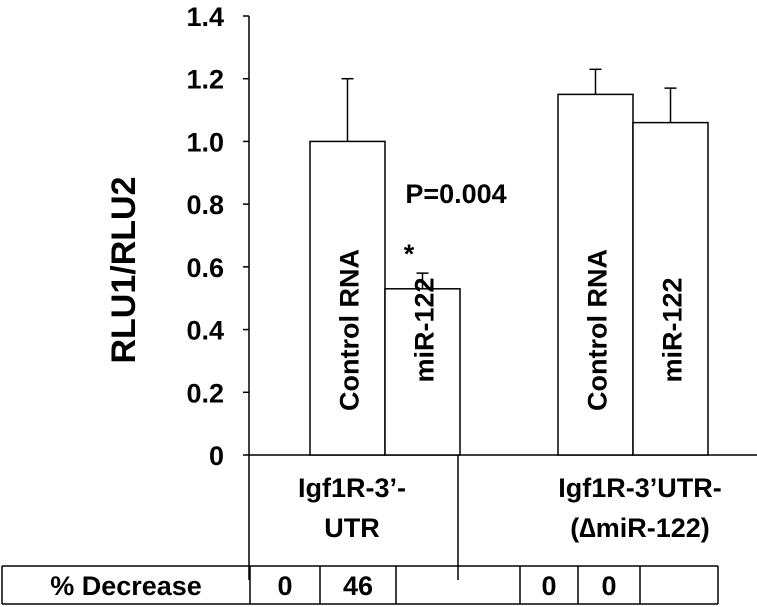 The height and width of the screenshot is (607, 757). I want to click on percent-decrease-table: % Decrease 0 46 0 0, so click(360, 585).